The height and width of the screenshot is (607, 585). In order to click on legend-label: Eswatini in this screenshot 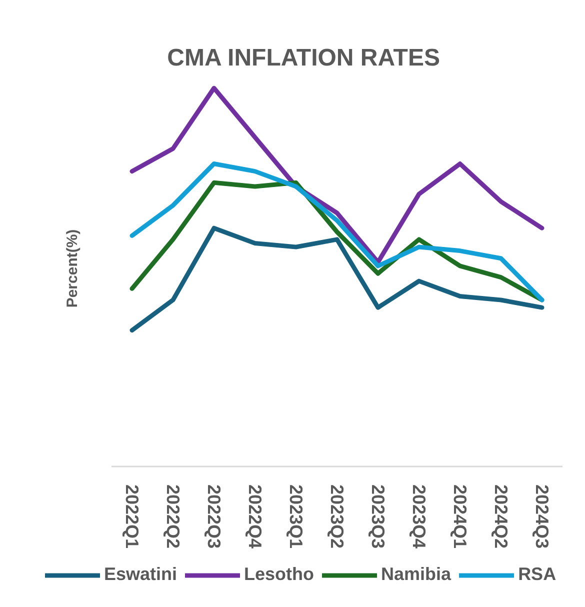, I will do `click(141, 574)`.